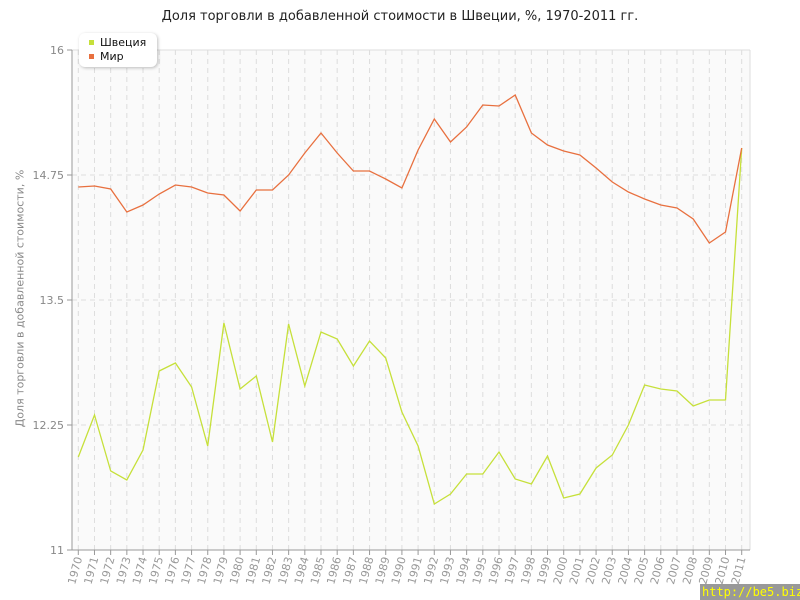  I want to click on legend-label: Швеция, so click(123, 42).